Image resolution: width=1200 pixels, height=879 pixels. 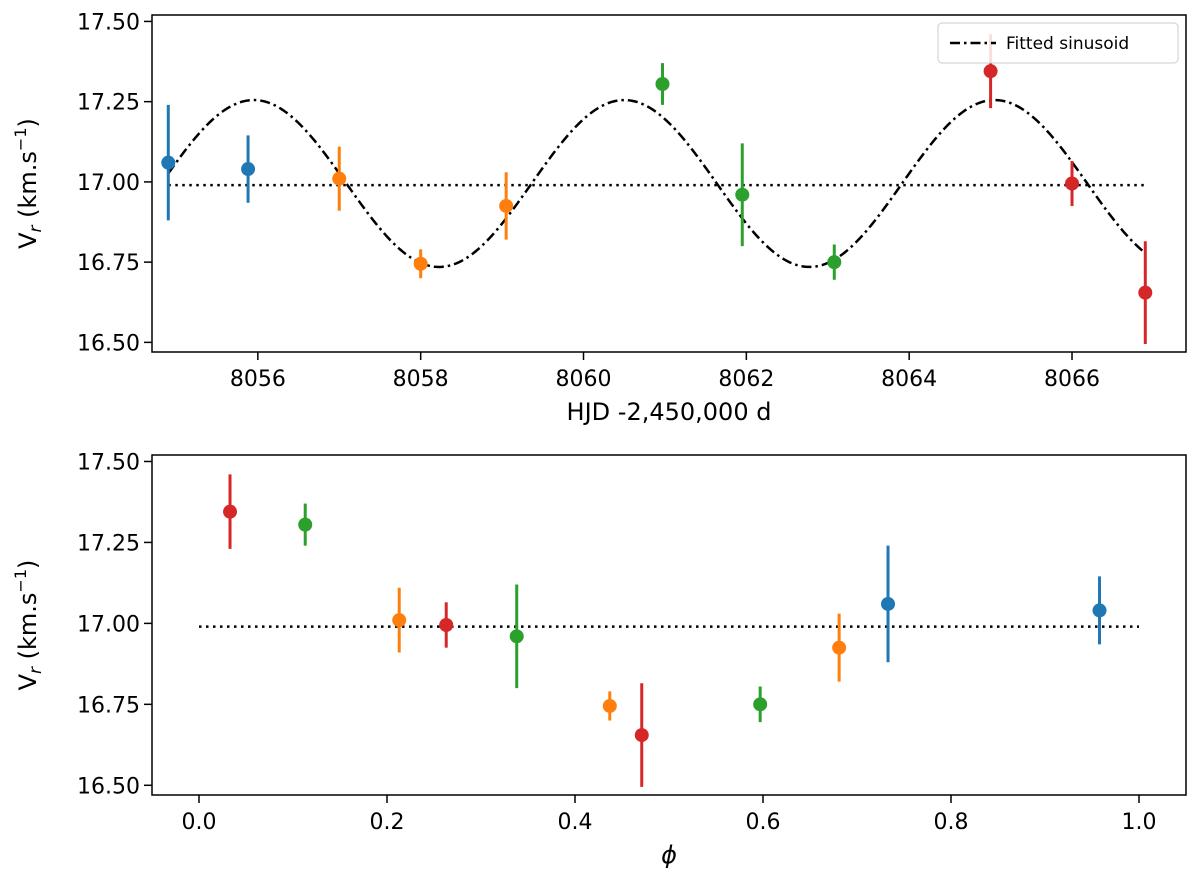 I want to click on legend-label: Fitted sinusoid, so click(x=1067, y=44).